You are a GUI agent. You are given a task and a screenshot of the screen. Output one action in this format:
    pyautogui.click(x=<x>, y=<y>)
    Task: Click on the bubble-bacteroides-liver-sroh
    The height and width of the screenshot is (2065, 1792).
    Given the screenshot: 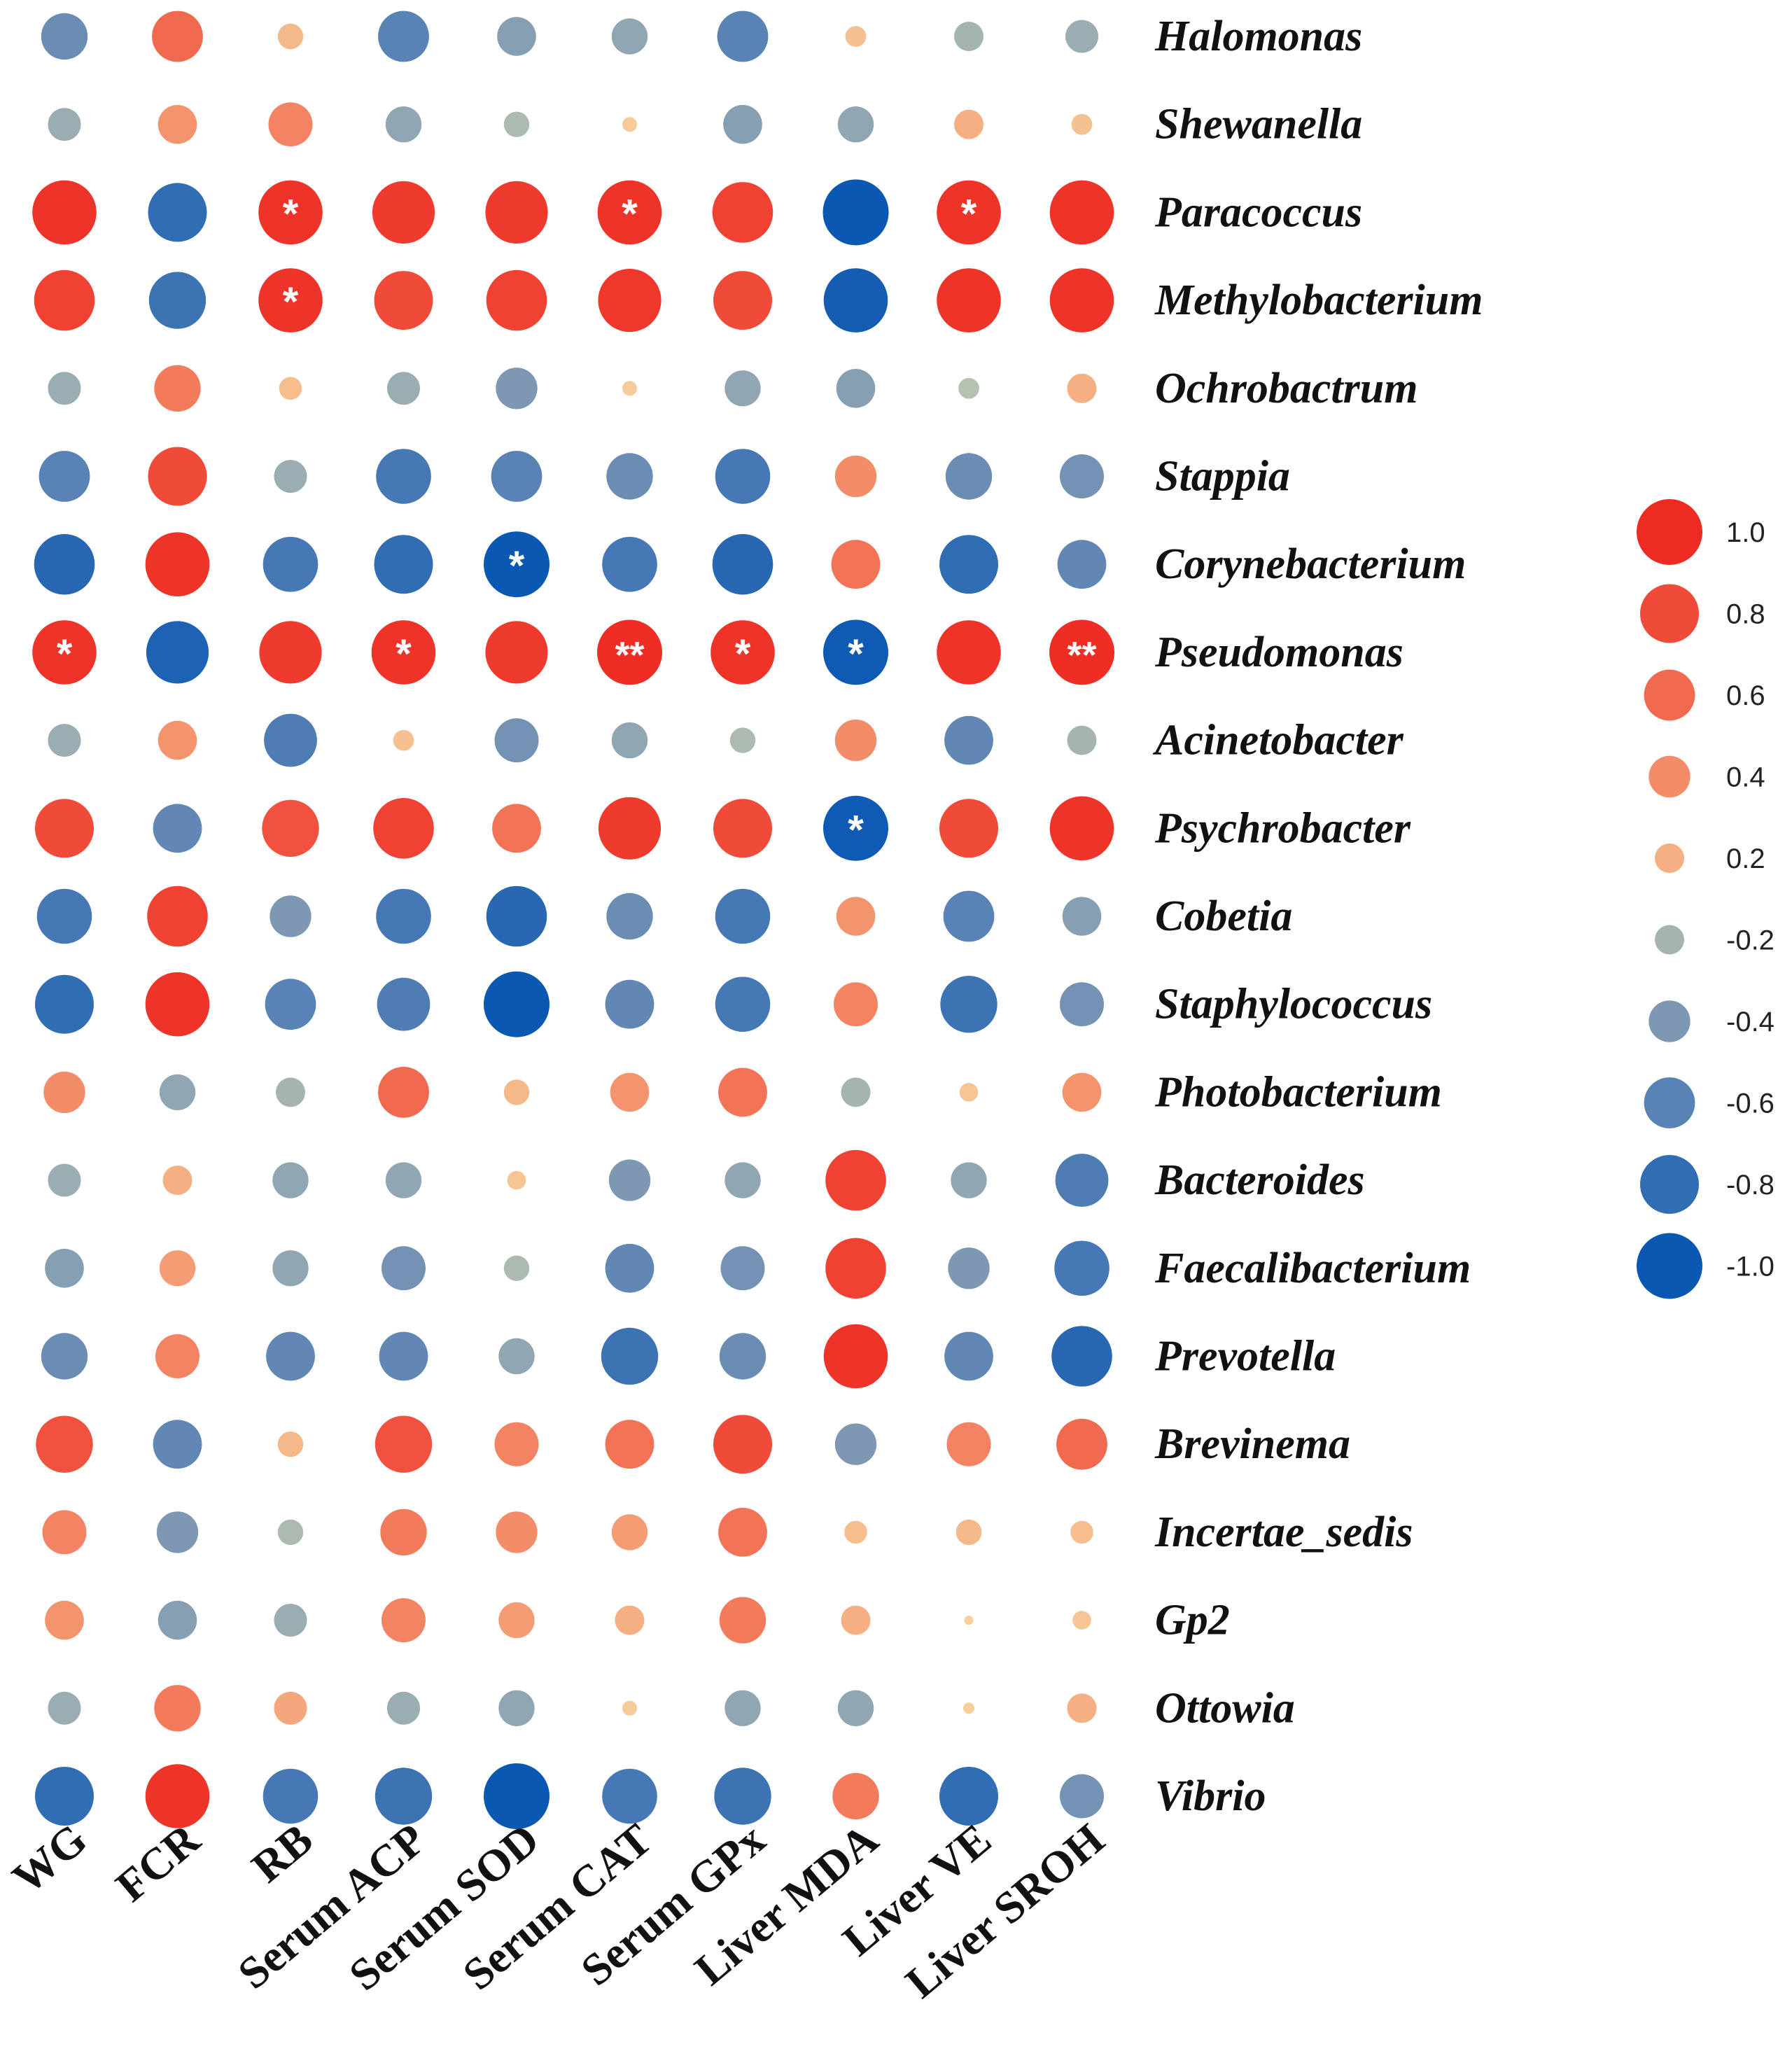 What is the action you would take?
    pyautogui.click(x=1082, y=1180)
    